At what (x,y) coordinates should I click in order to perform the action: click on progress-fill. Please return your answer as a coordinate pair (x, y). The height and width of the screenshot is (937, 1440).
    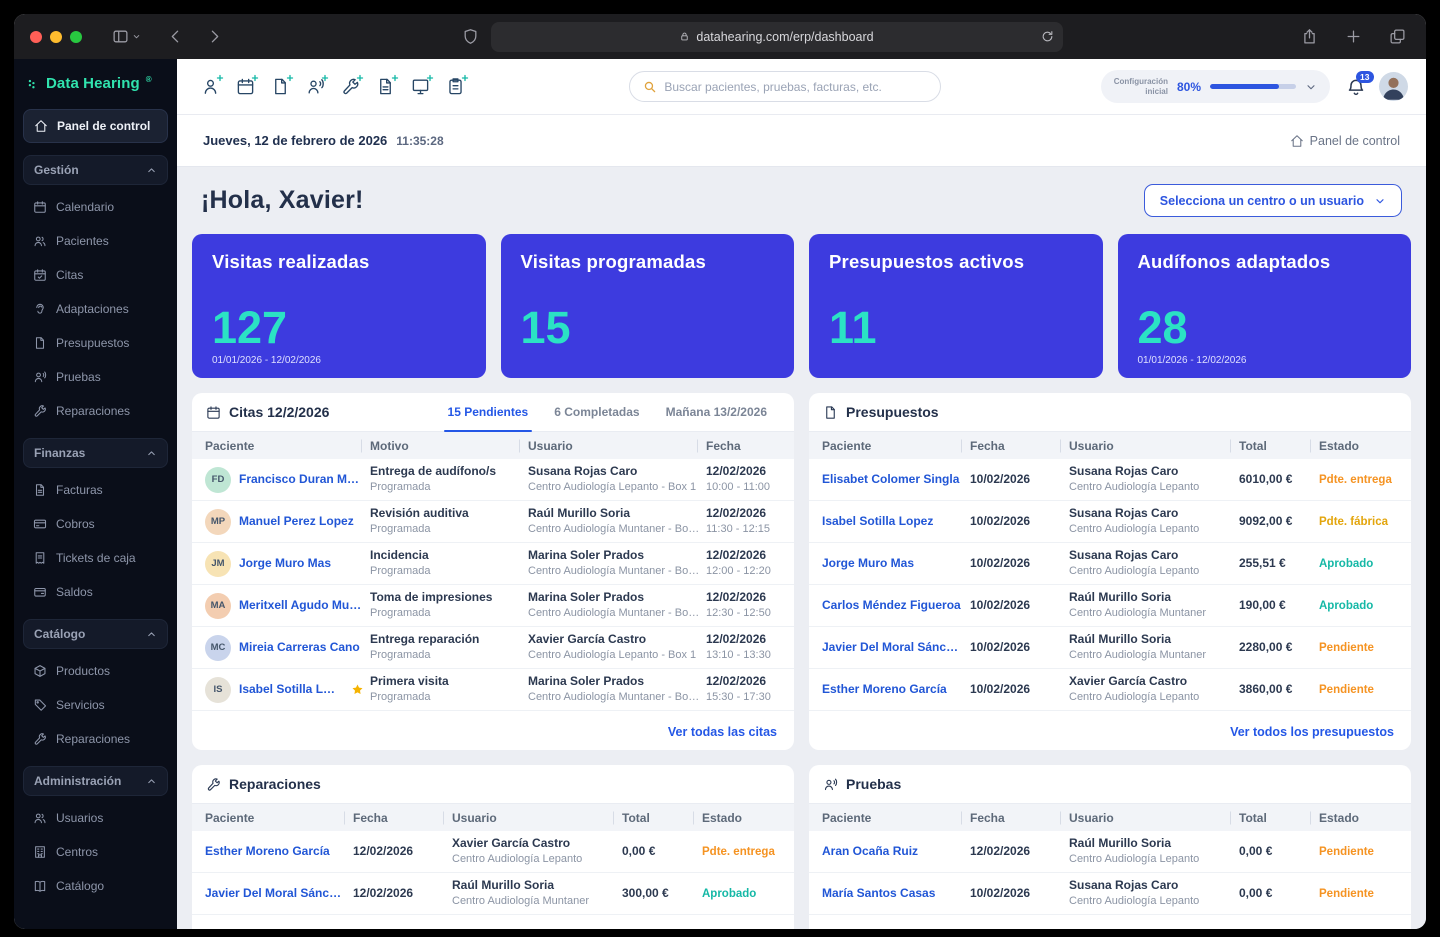
    Looking at the image, I should click on (1244, 86).